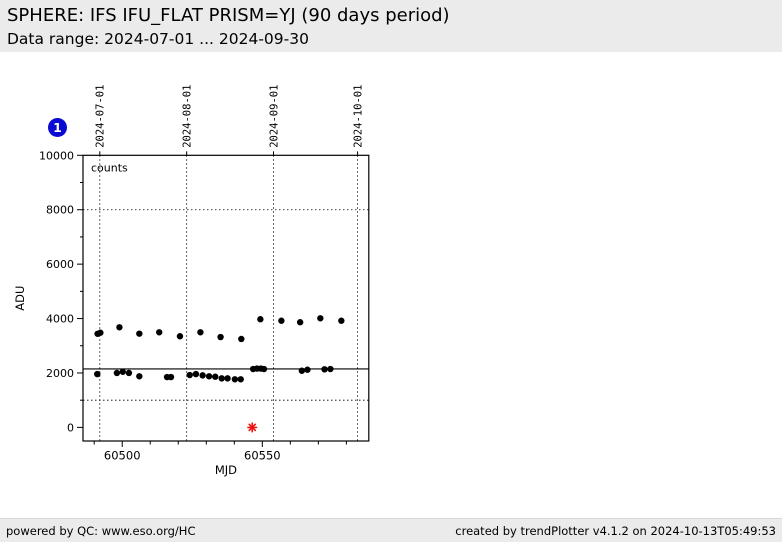 The height and width of the screenshot is (542, 782). What do you see at coordinates (158, 39) in the screenshot?
I see `data-range-subtitle: Data range: 2024-07-01 ... 2024-09-30` at bounding box center [158, 39].